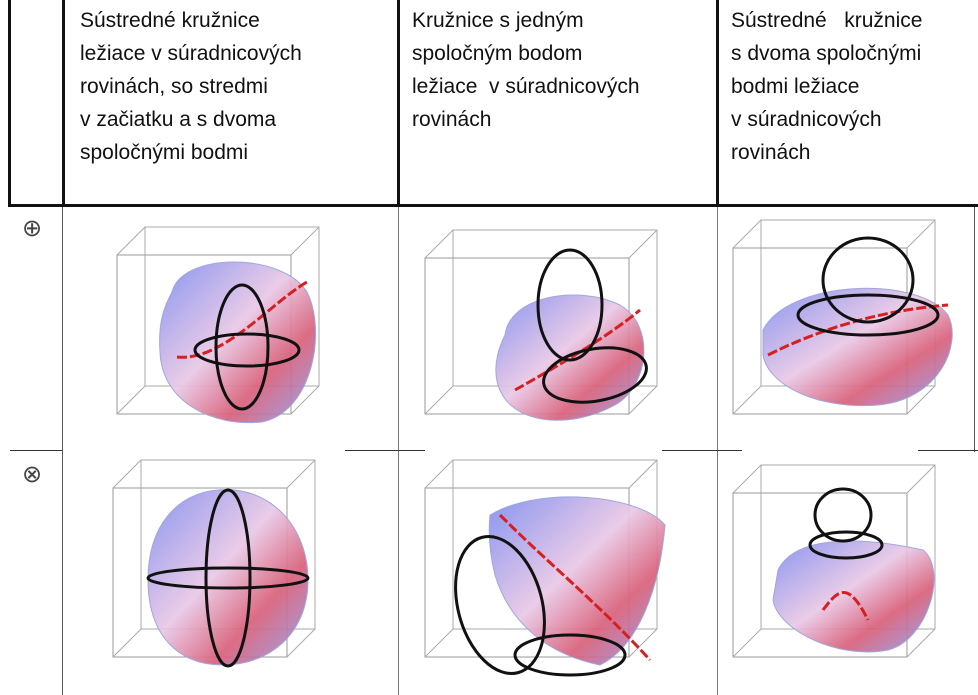  What do you see at coordinates (164, 152) in the screenshot?
I see `header-text: spoločnými bodmi` at bounding box center [164, 152].